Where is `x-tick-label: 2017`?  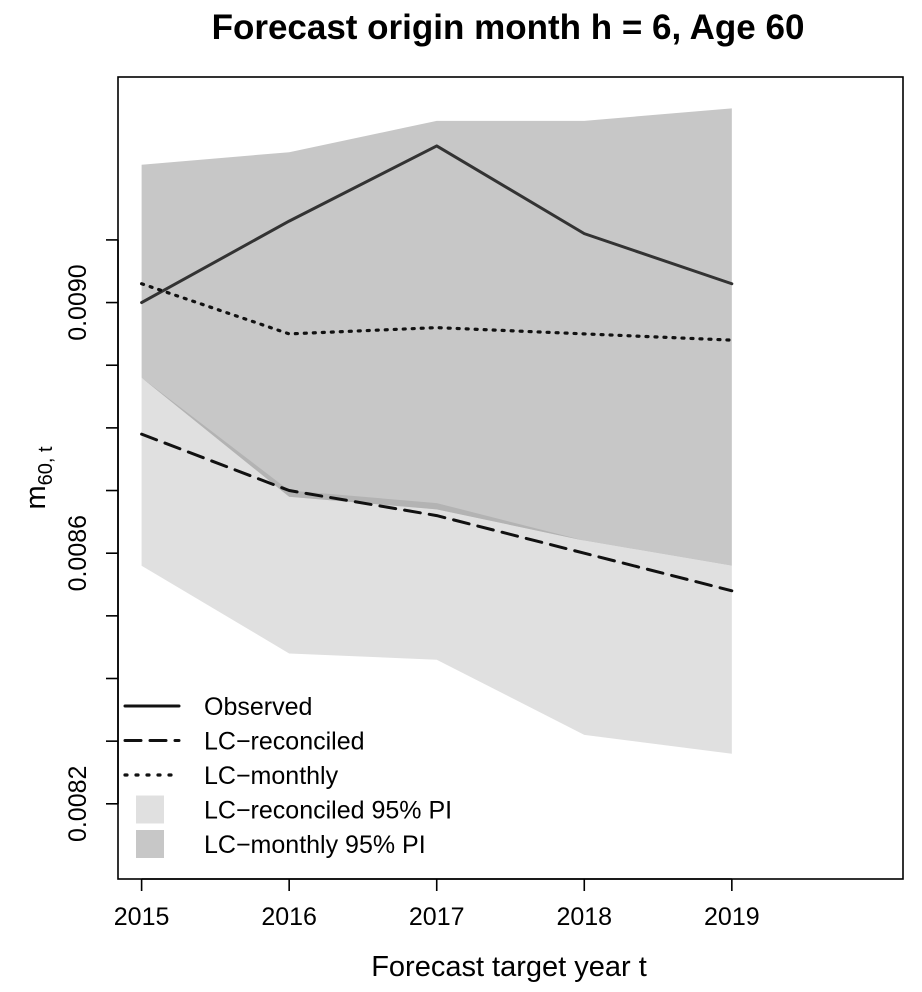
x-tick-label: 2017 is located at coordinates (437, 917).